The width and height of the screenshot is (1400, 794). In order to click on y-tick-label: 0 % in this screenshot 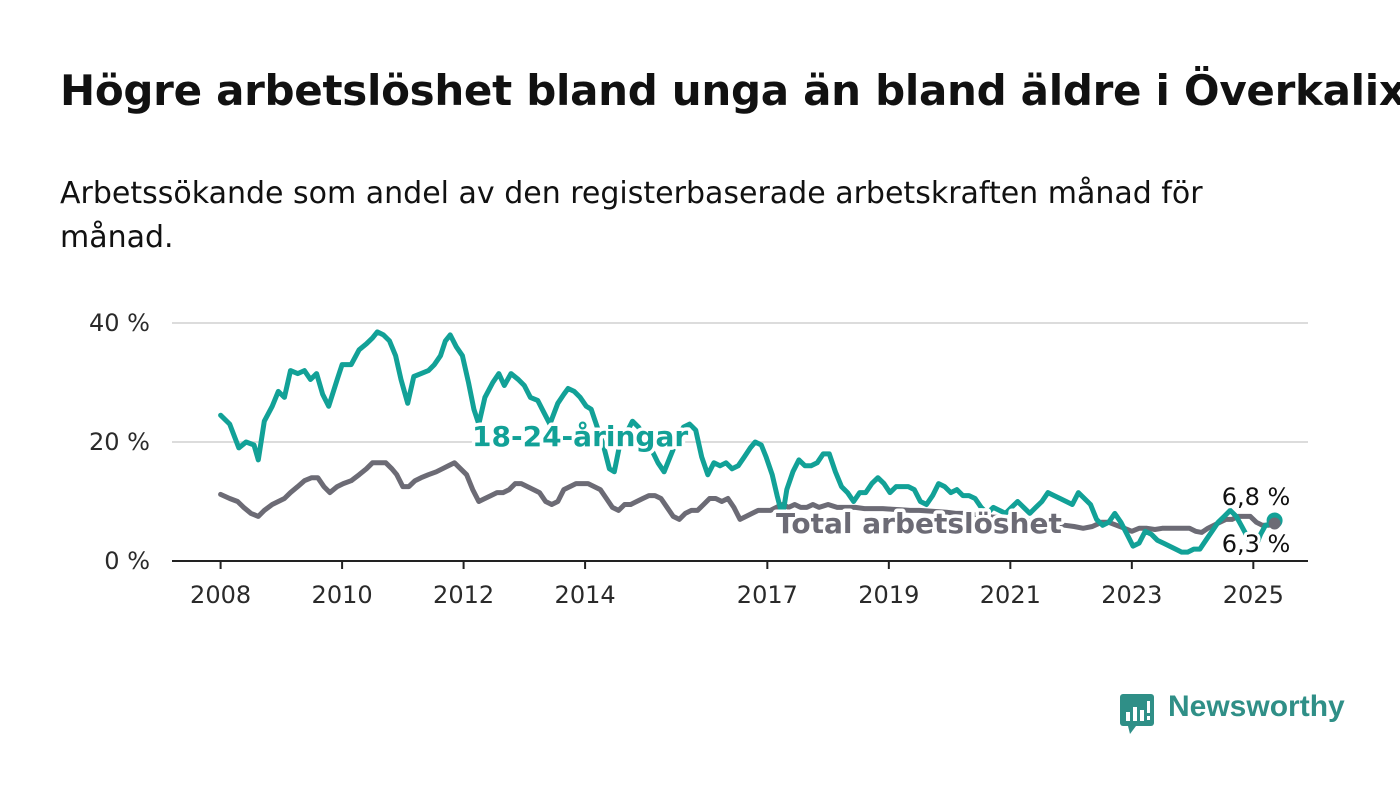, I will do `click(127, 561)`.